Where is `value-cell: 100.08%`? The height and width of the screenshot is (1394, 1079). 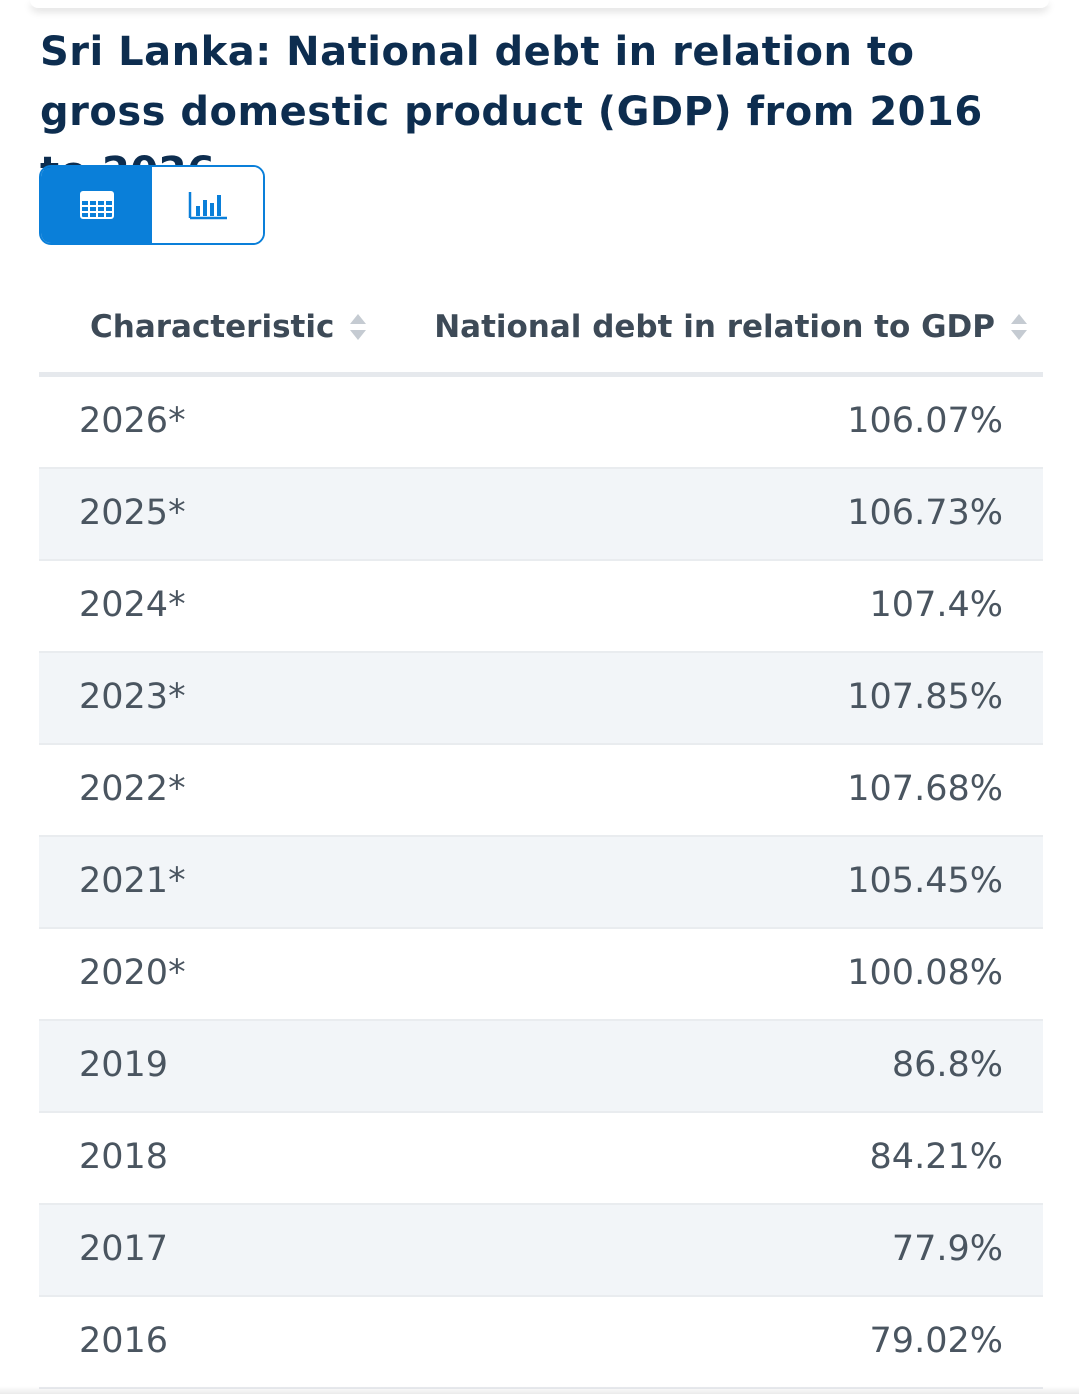 value-cell: 100.08% is located at coordinates (925, 973).